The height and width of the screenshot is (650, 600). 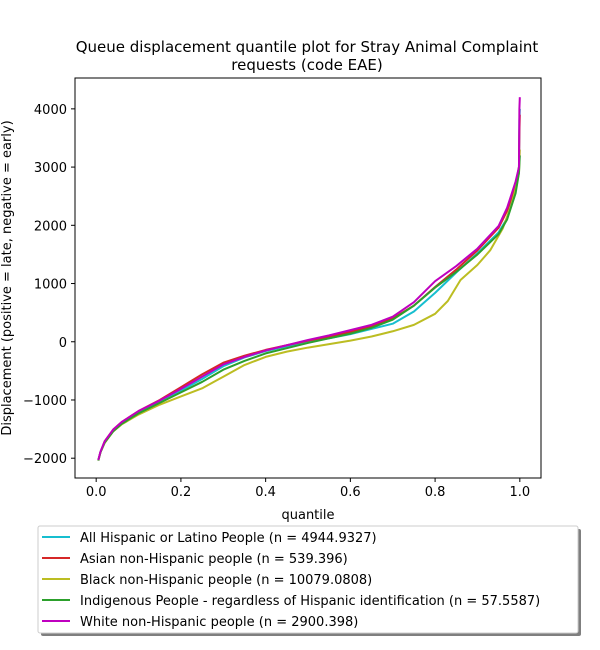 I want to click on x-tick-label: 0.4, so click(x=265, y=492).